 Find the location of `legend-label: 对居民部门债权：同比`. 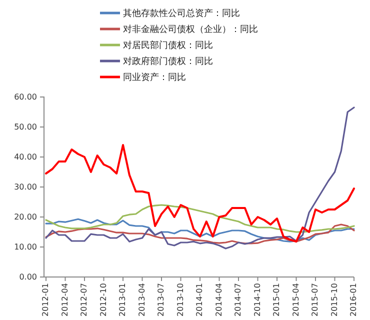

legend-label: 对居民部门债权：同比 is located at coordinates (168, 46).